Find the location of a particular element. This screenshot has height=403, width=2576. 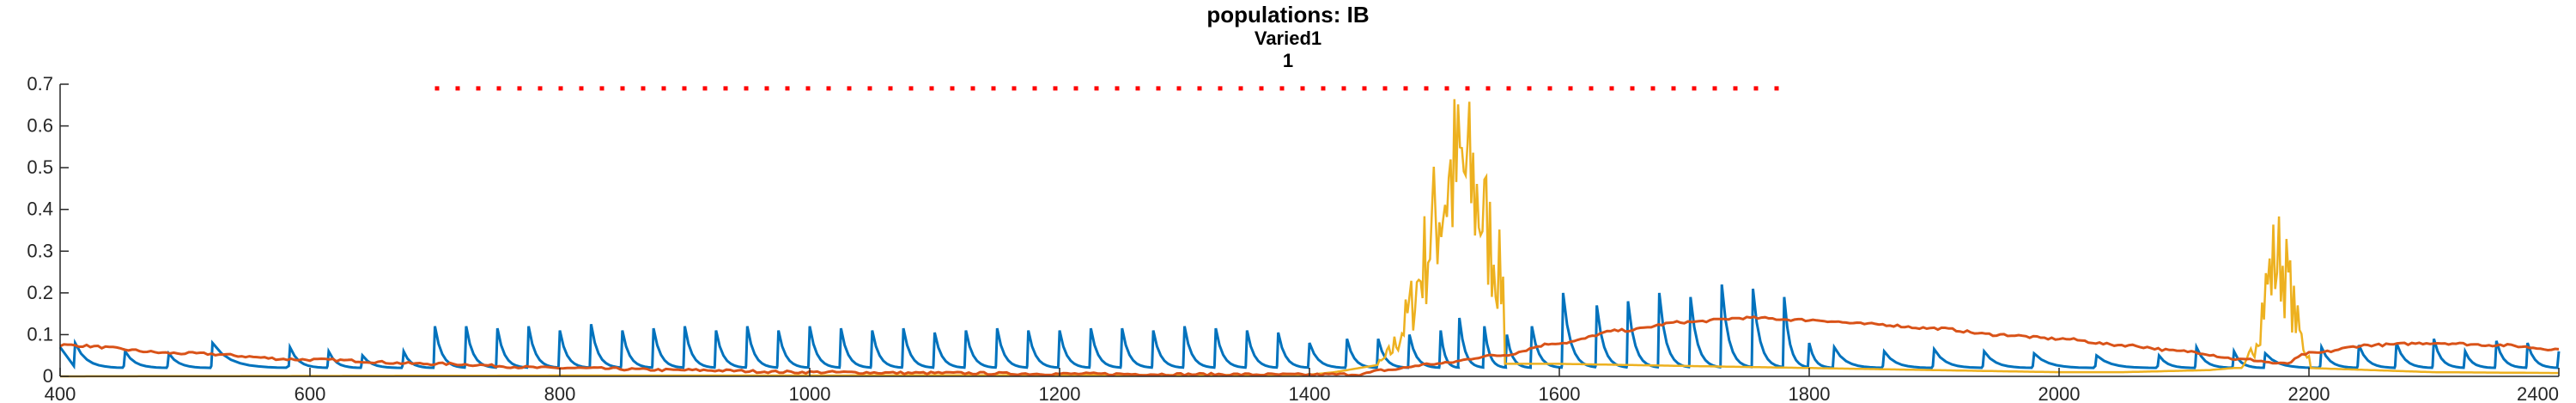

x-tick-label: 2400 is located at coordinates (2538, 393).